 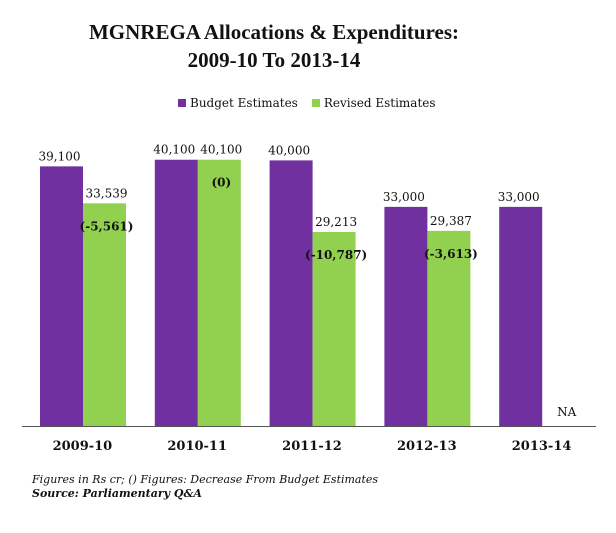 I want to click on x-tick-label-2013-14: 2013-14, so click(x=542, y=446).